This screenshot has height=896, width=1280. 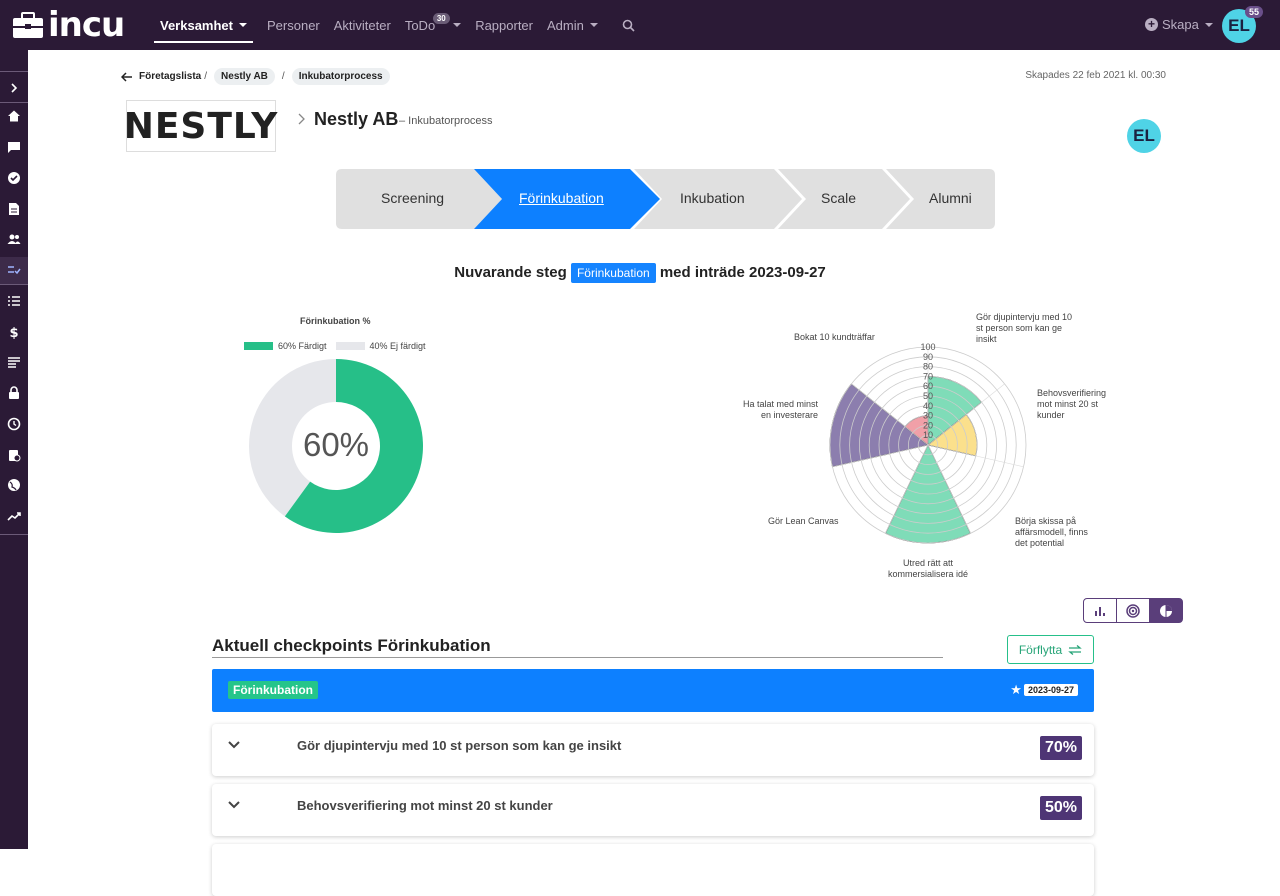 What do you see at coordinates (28, 25) in the screenshot?
I see `briefcase-icon` at bounding box center [28, 25].